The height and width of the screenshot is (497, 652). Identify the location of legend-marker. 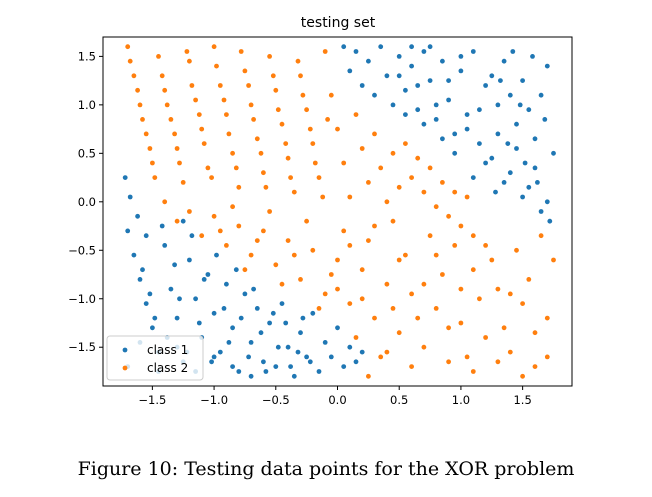
(125, 368).